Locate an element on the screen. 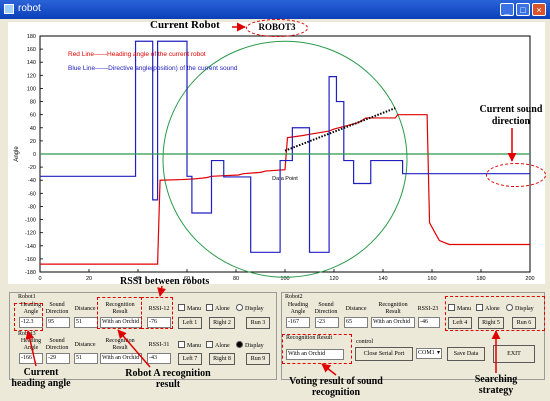  y-tick-label: 40 is located at coordinates (33, 129).